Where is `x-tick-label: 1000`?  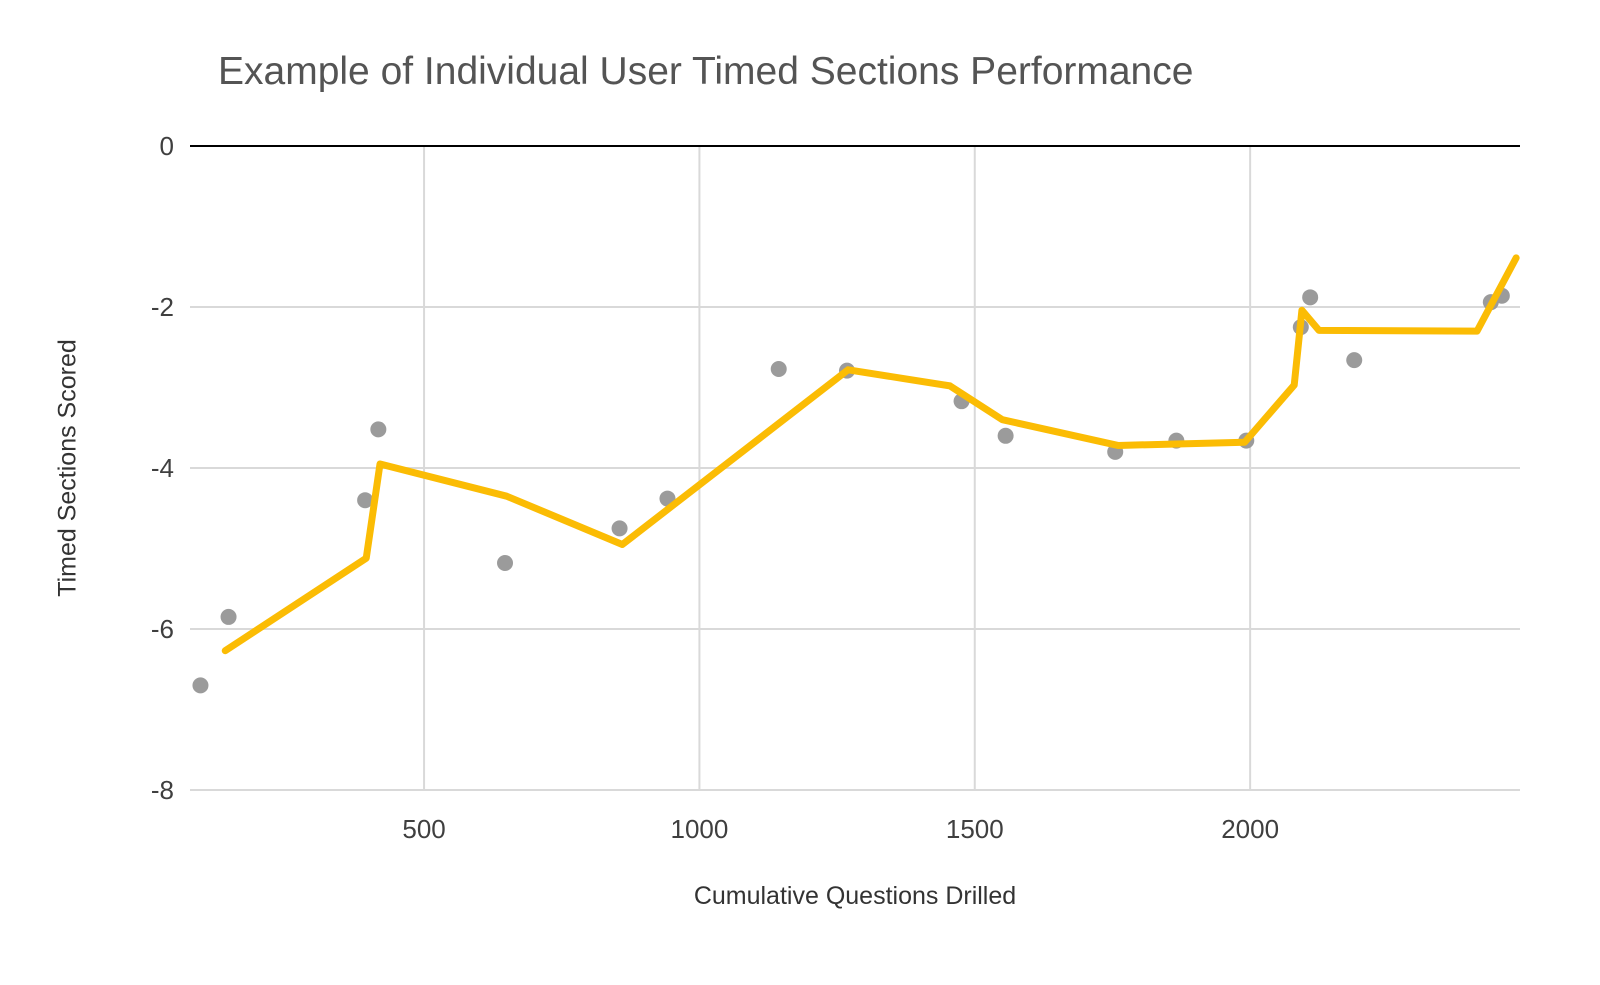
x-tick-label: 1000 is located at coordinates (699, 829).